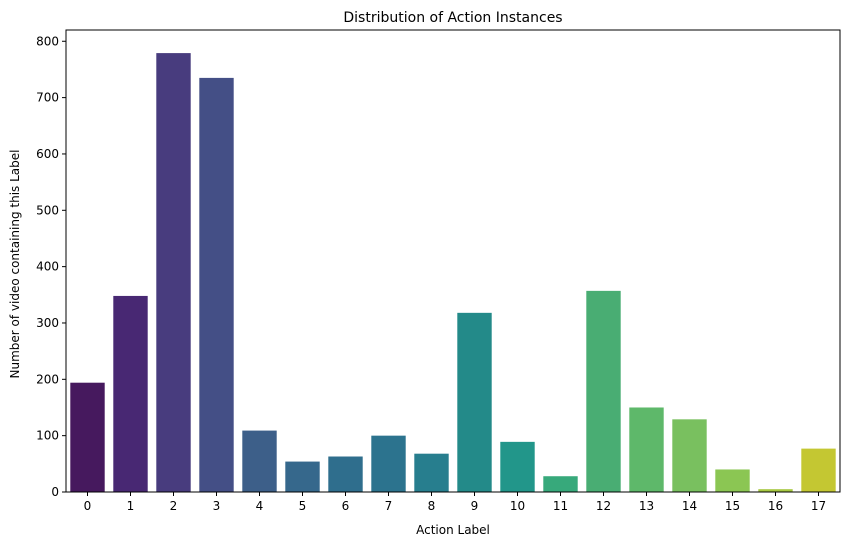  What do you see at coordinates (603, 506) in the screenshot?
I see `x-tick-label-12: 12` at bounding box center [603, 506].